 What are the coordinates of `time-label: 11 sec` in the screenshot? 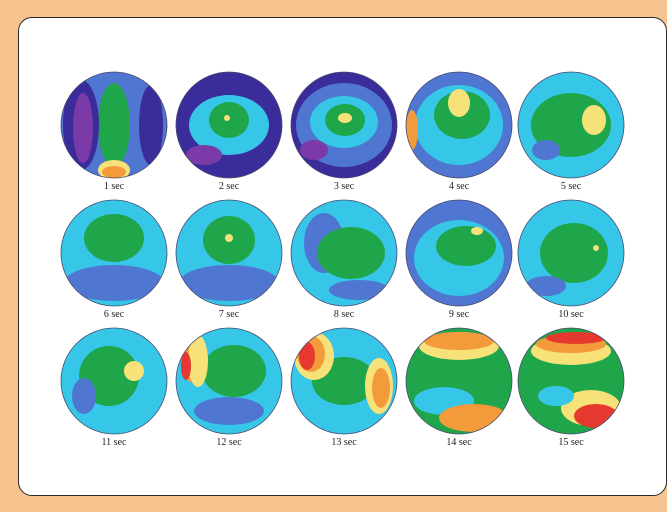 It's located at (114, 442).